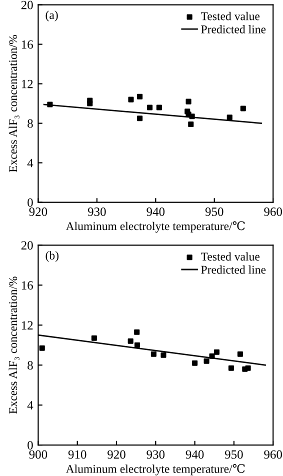 This screenshot has height=476, width=283. Describe the element at coordinates (52, 16) in the screenshot. I see `annotation: (a)` at that location.